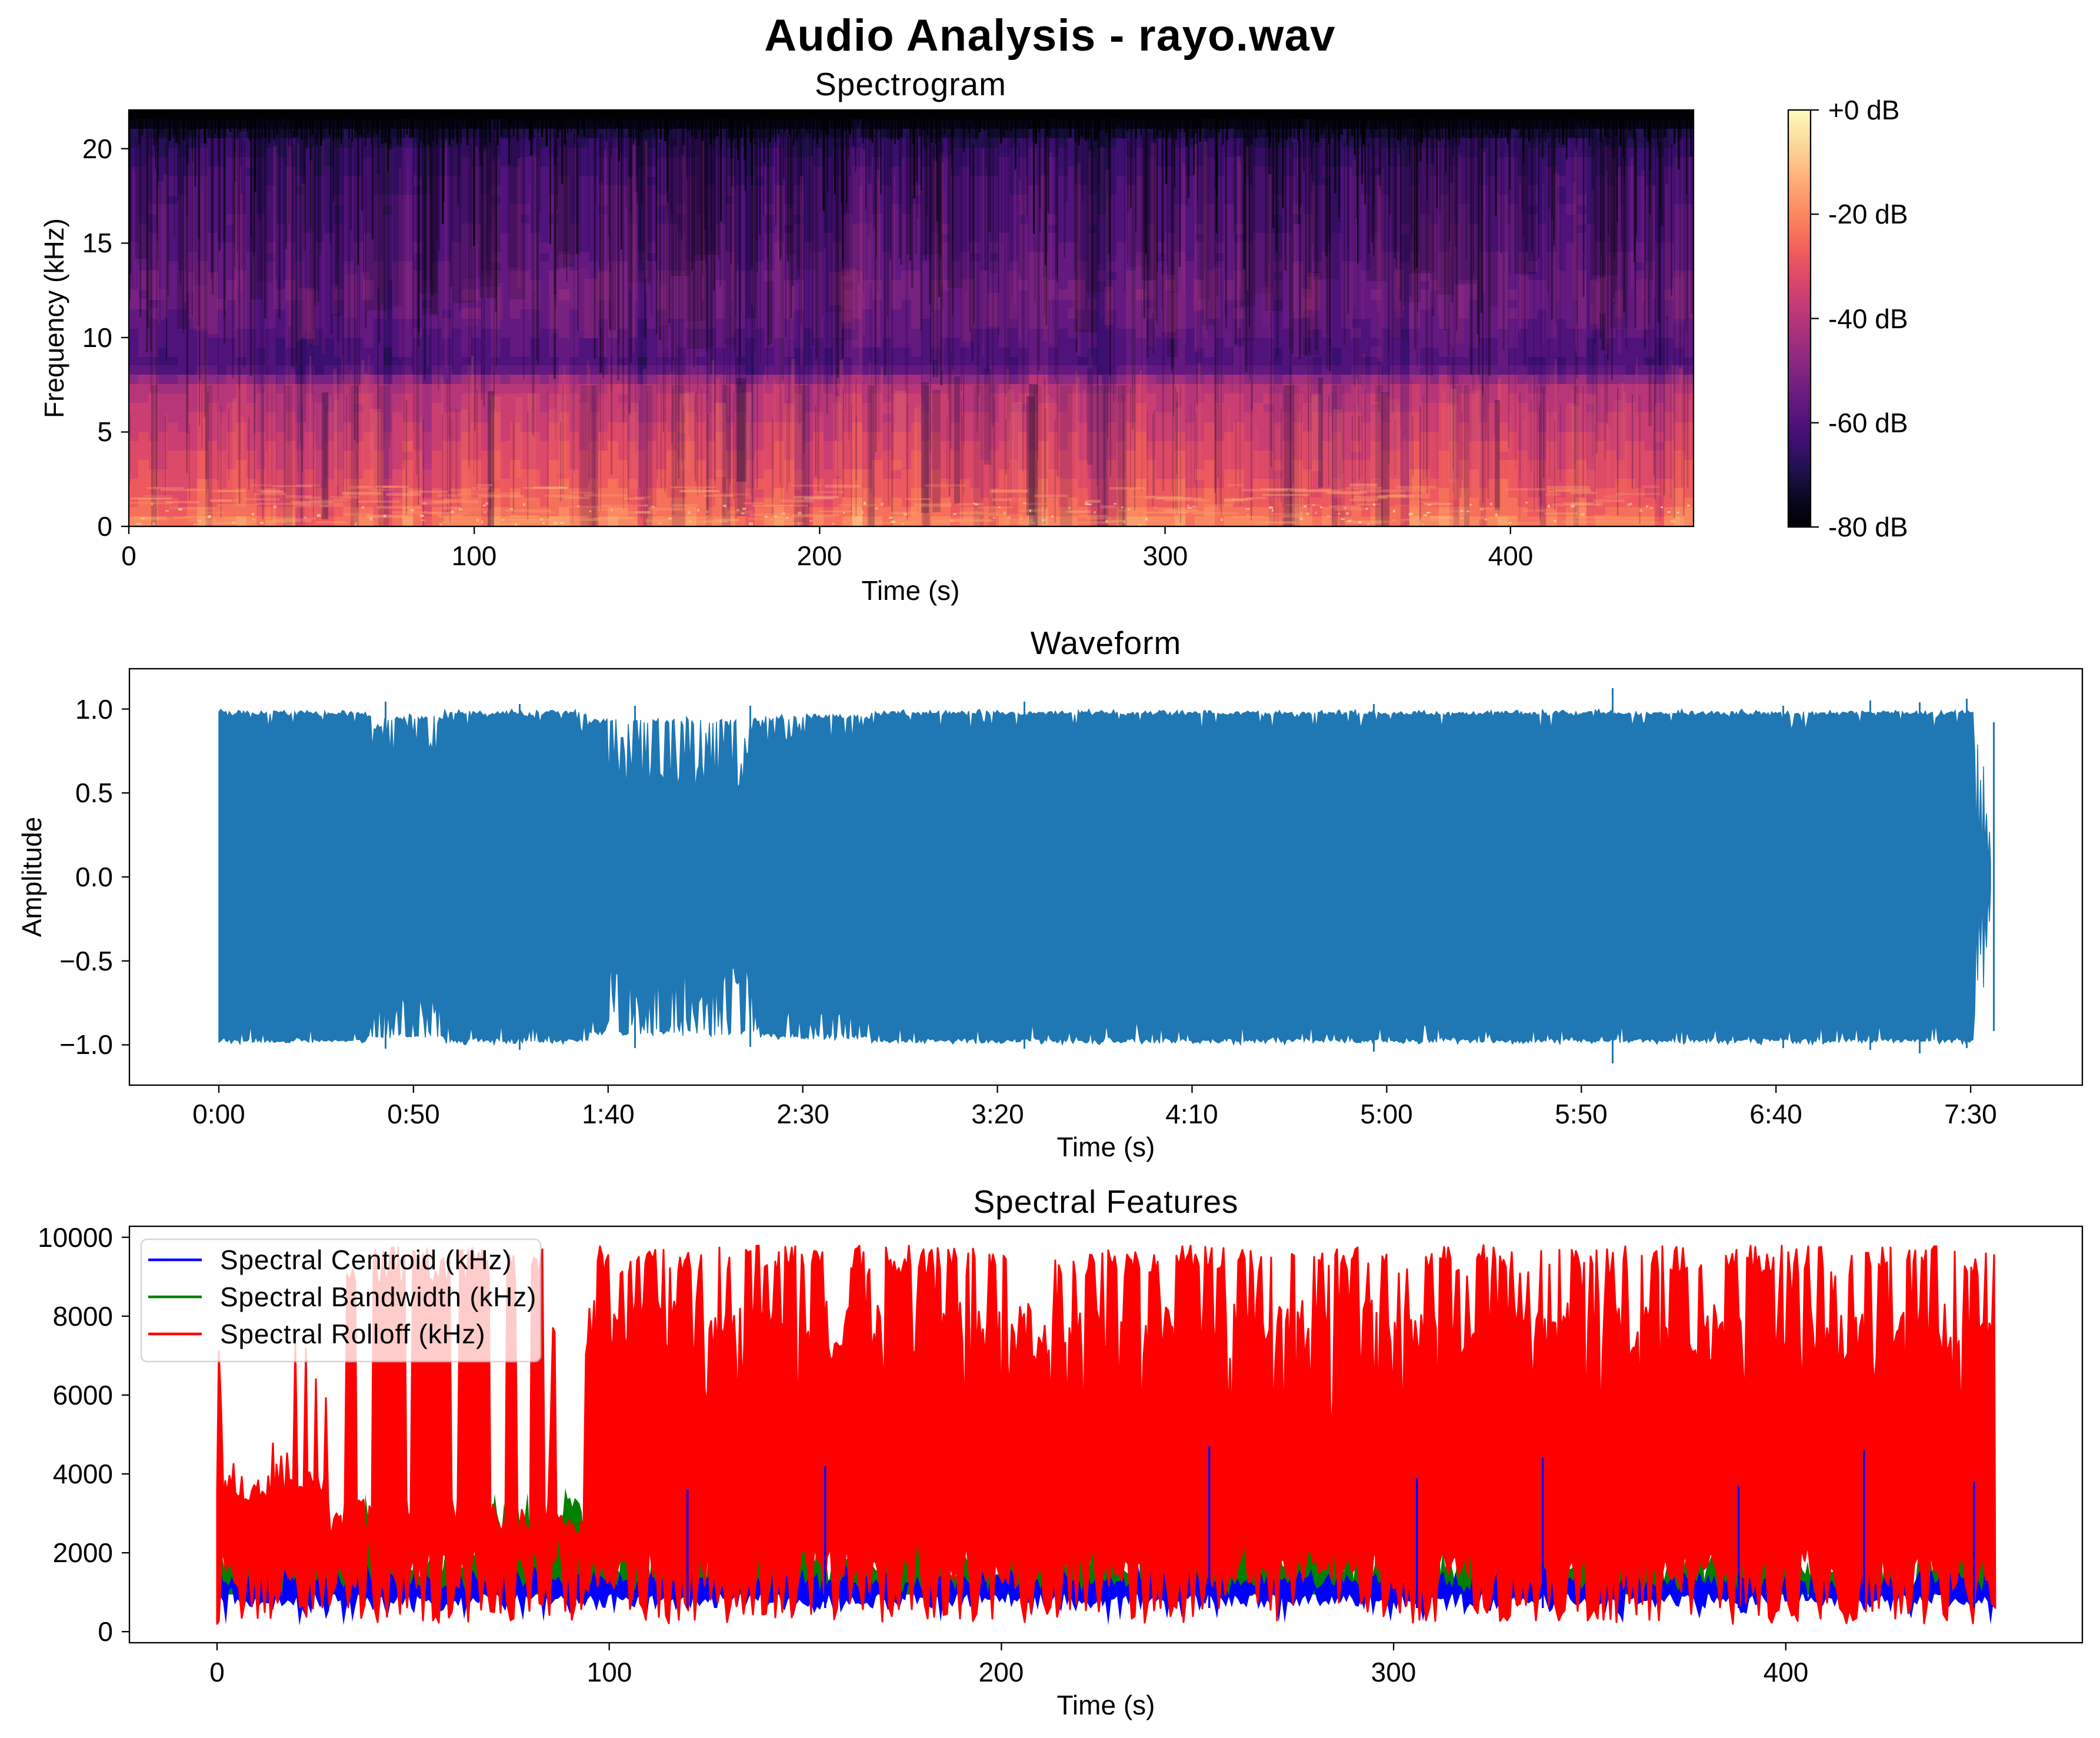 The image size is (2100, 1738). I want to click on svg-text: 0:50, so click(413, 1114).